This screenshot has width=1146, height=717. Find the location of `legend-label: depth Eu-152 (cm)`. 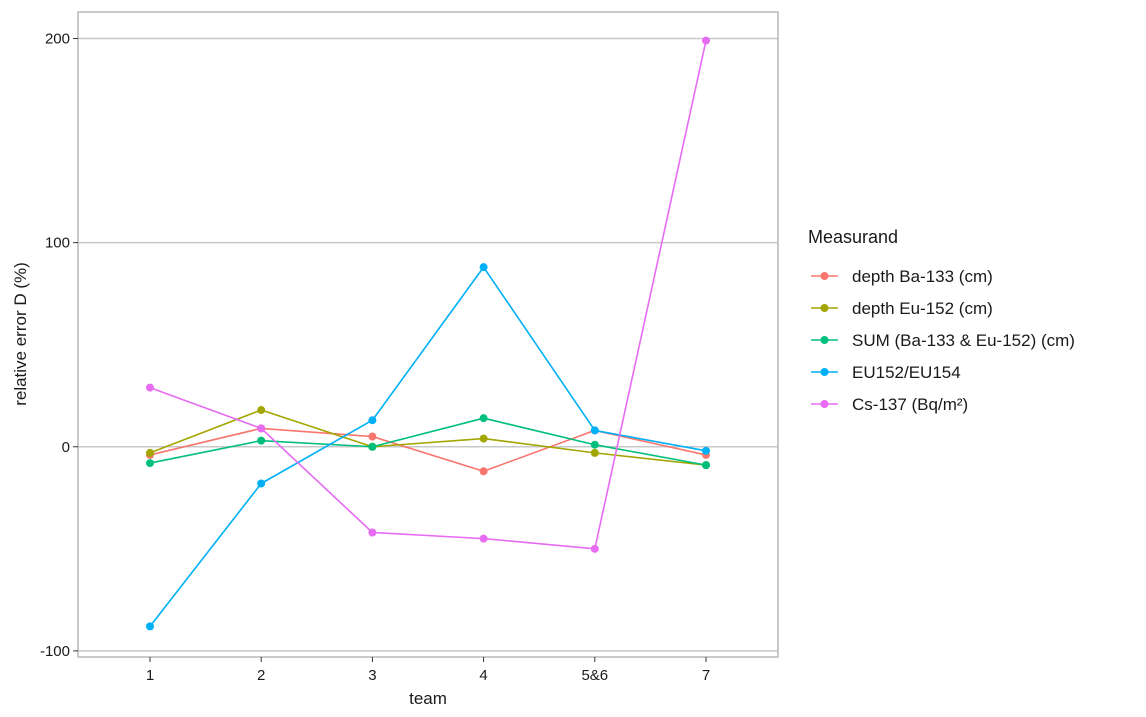

legend-label: depth Eu-152 (cm) is located at coordinates (922, 308).